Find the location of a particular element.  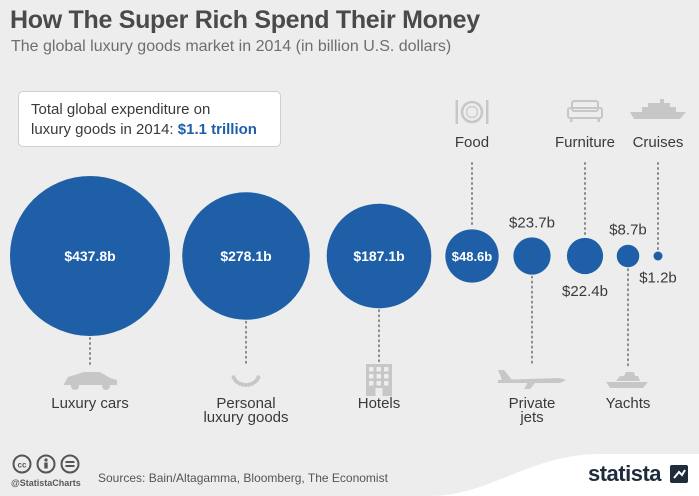

cc-icon: cc is located at coordinates (22, 464).